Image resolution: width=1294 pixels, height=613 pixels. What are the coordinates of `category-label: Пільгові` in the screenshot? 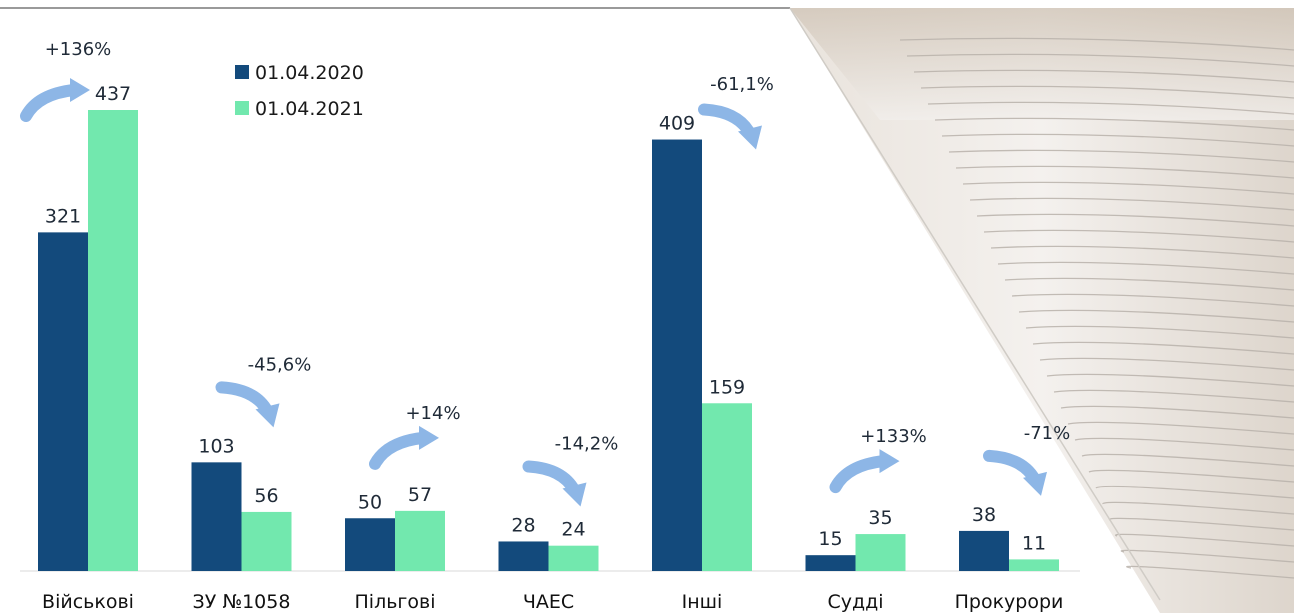 It's located at (395, 602).